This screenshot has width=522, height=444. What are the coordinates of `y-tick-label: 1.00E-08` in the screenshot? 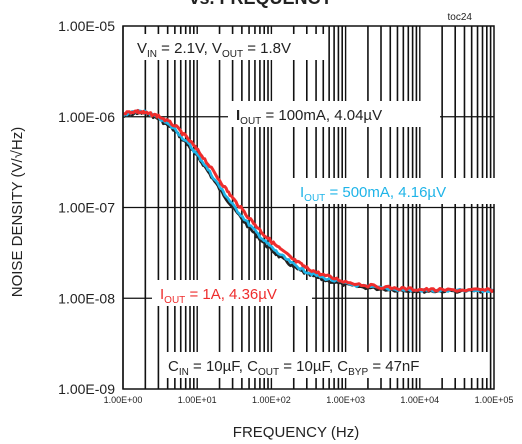 It's located at (86, 298).